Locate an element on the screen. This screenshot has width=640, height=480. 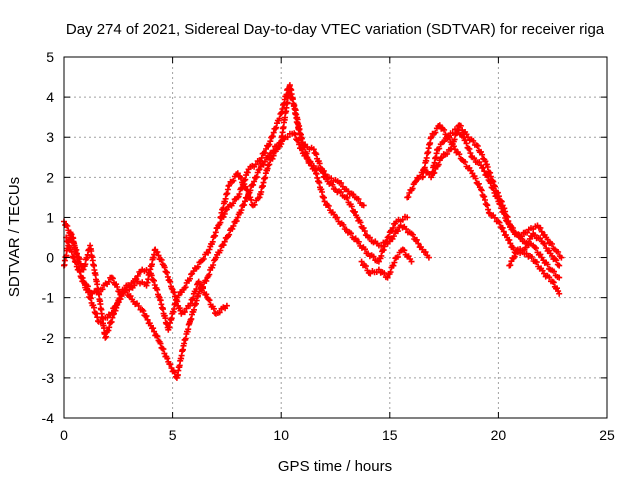
y-axis-label: SDTVAR / TECUs is located at coordinates (14, 237).